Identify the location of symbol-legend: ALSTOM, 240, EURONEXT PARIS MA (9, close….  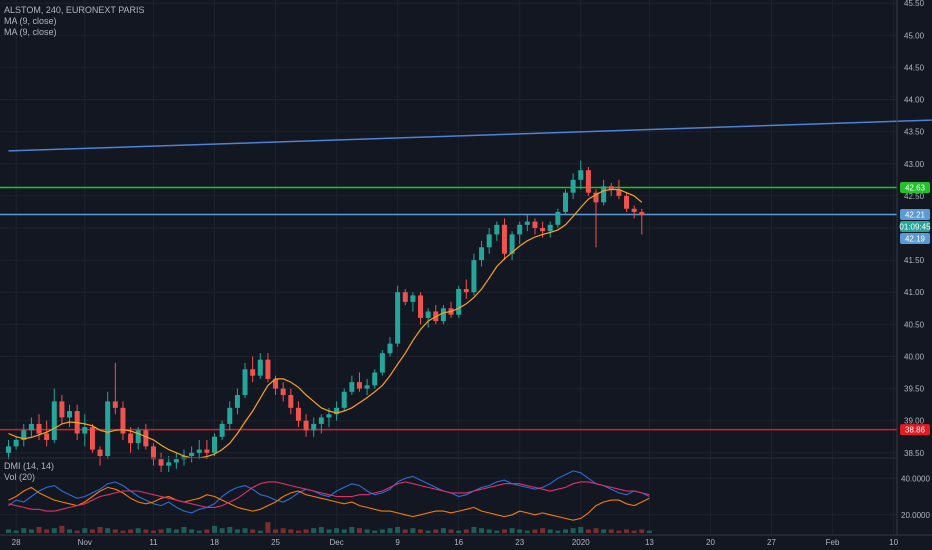
(74, 21).